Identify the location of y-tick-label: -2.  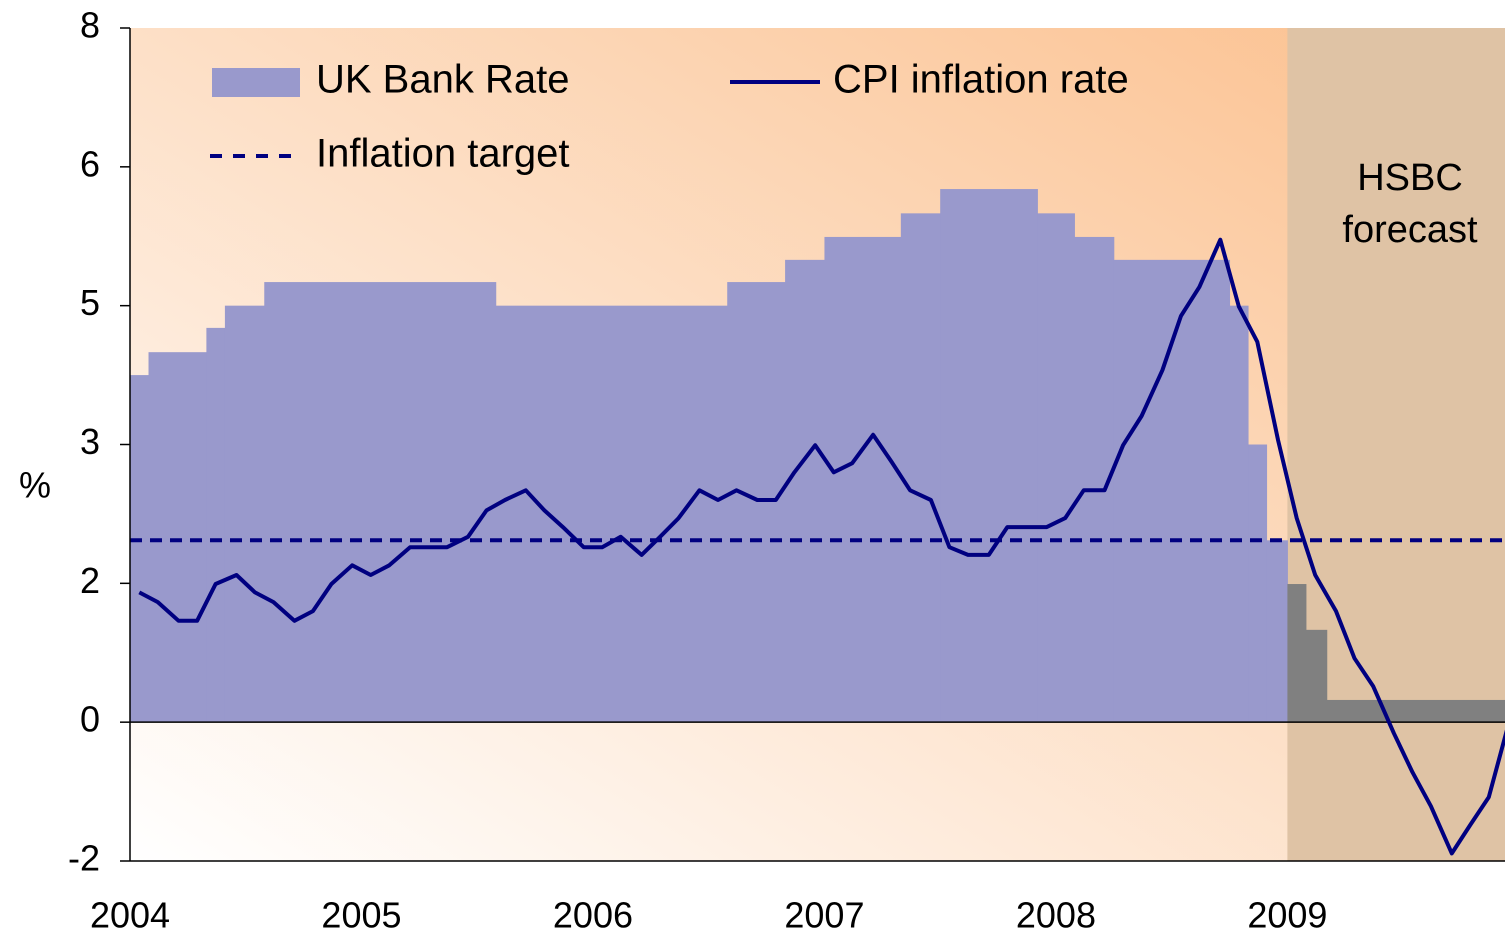
(84, 858).